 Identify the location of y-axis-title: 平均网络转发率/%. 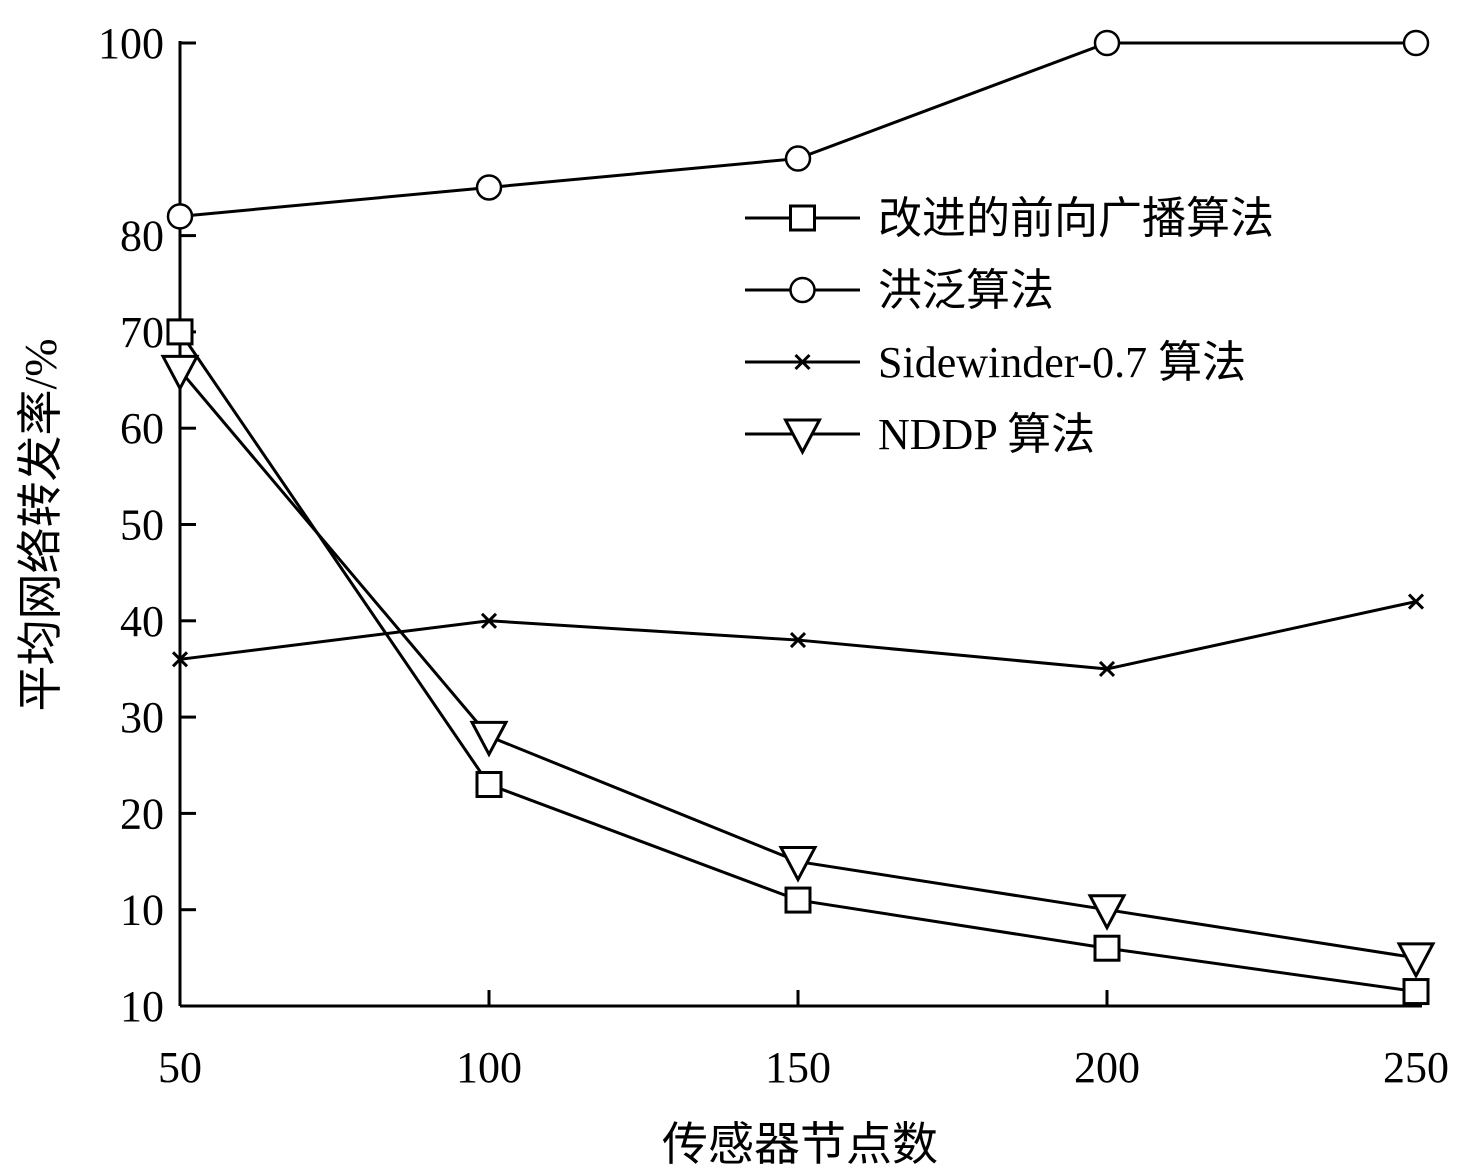
(40, 524).